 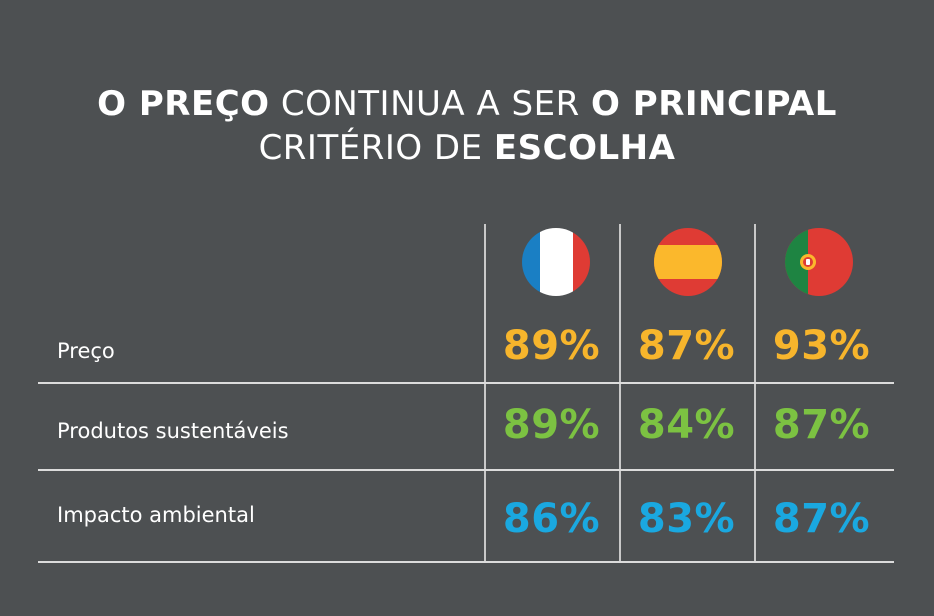 What do you see at coordinates (556, 262) in the screenshot?
I see `france-flag-icon` at bounding box center [556, 262].